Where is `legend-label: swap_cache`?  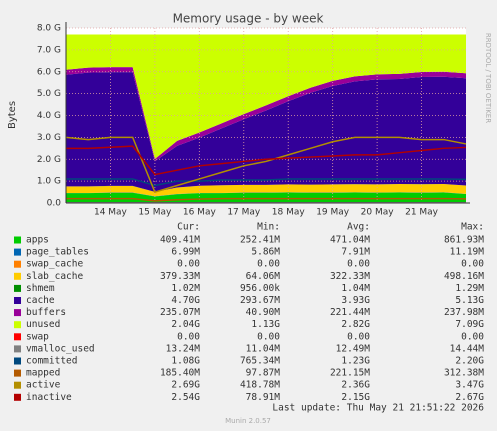 legend-label: swap_cache is located at coordinates (54, 264).